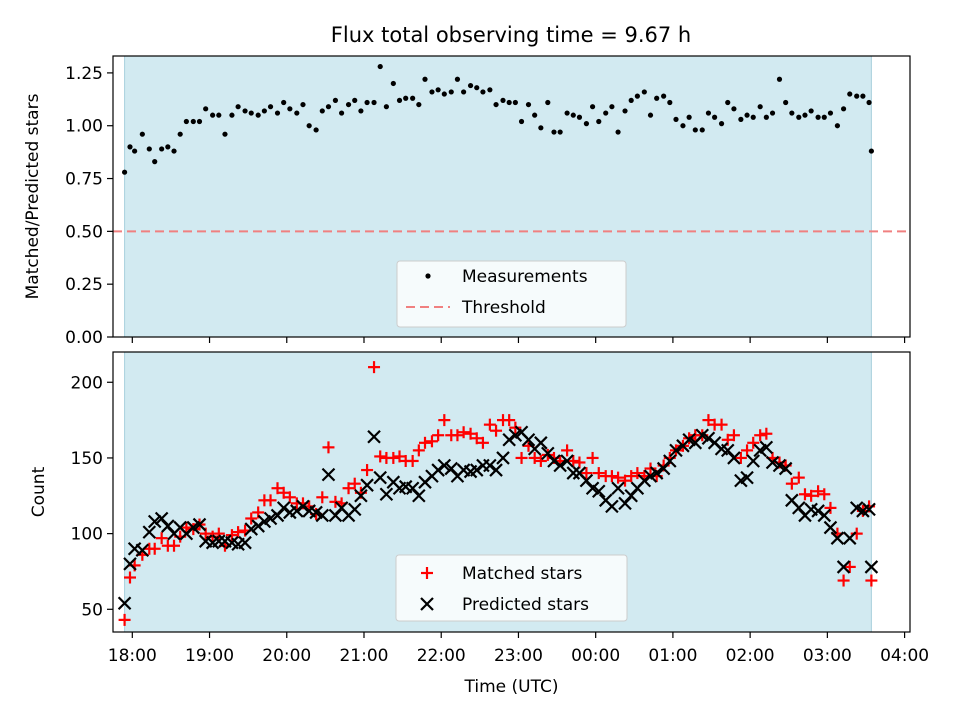 The image size is (960, 720). Describe the element at coordinates (511, 35) in the screenshot. I see `figure-title: Flux total observing time = 9.67 h` at that location.